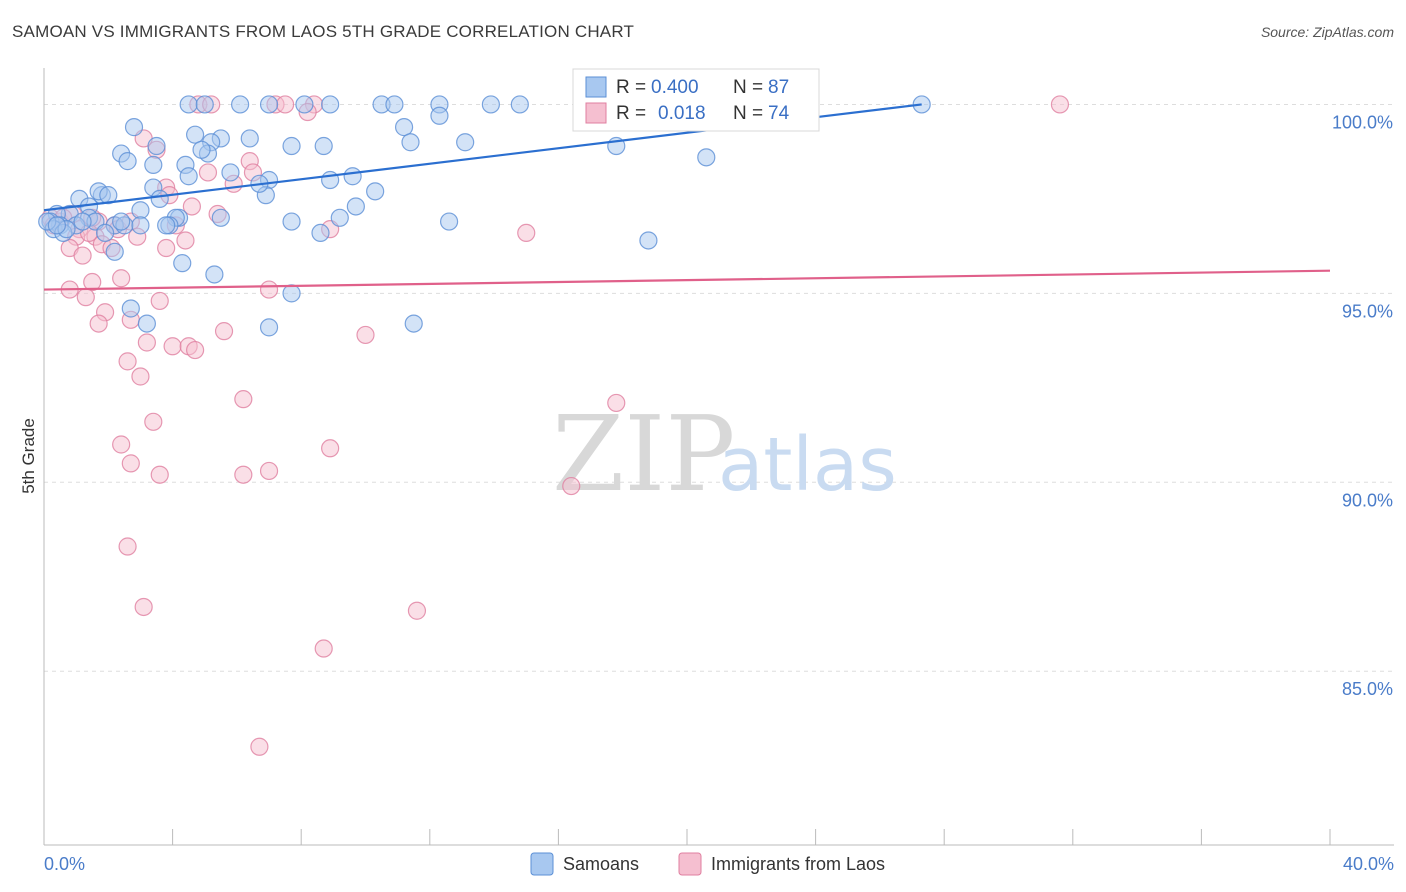  I want to click on x-ticks, so click(687, 837).